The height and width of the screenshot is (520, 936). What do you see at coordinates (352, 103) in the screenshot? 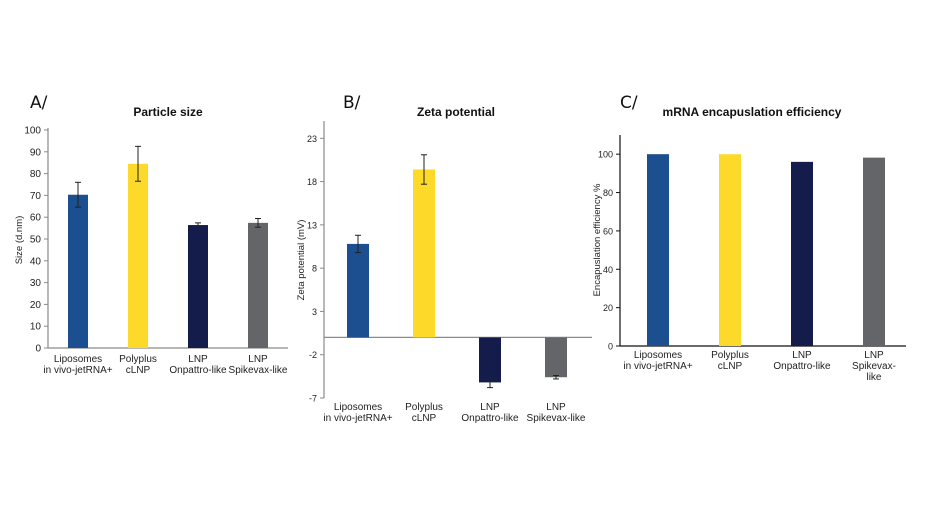
I see `panel-label: B/` at bounding box center [352, 103].